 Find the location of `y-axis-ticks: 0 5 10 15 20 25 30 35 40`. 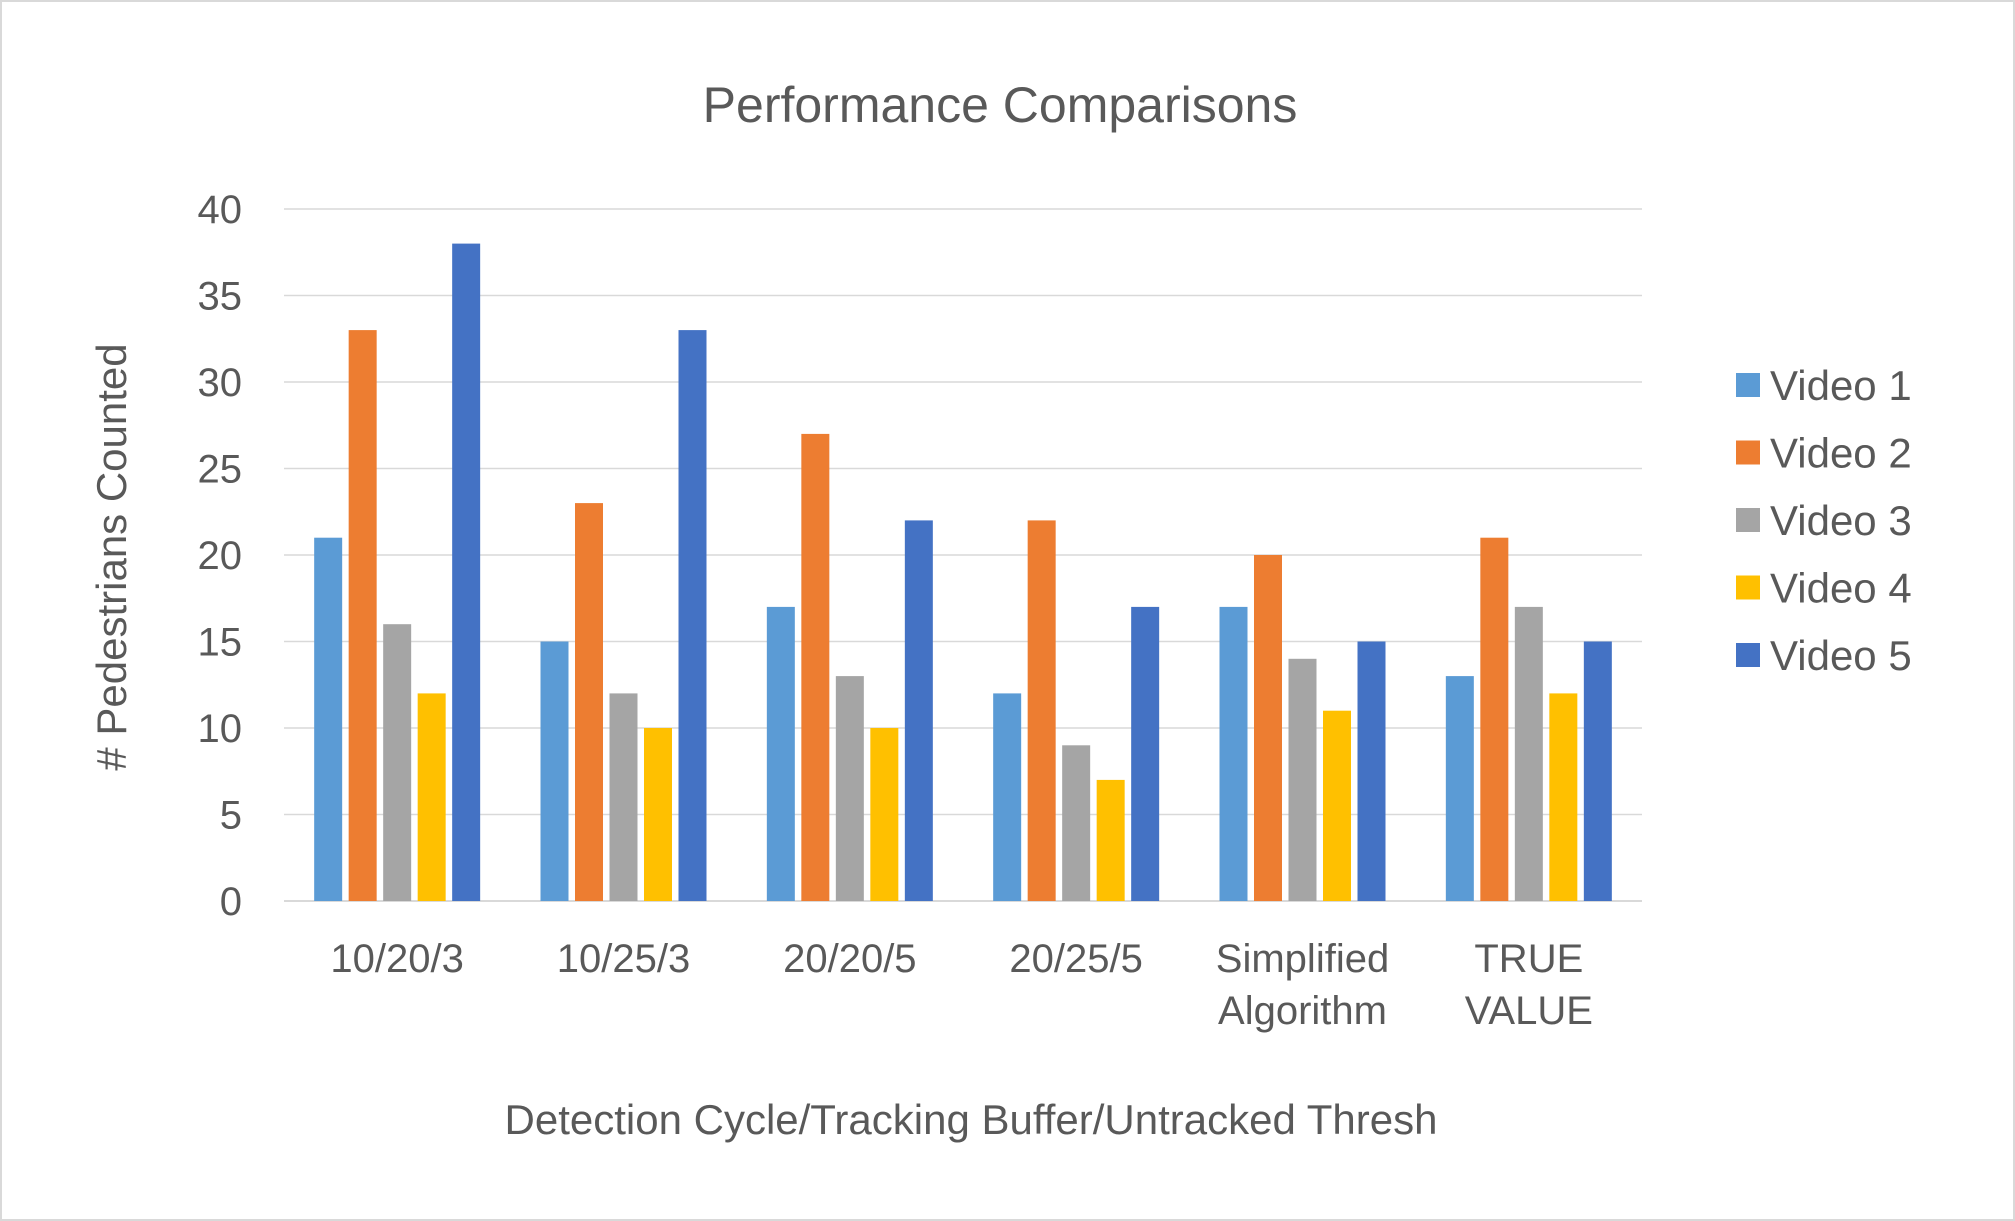

y-axis-ticks: 0 5 10 15 20 25 30 35 40 is located at coordinates (220, 556).